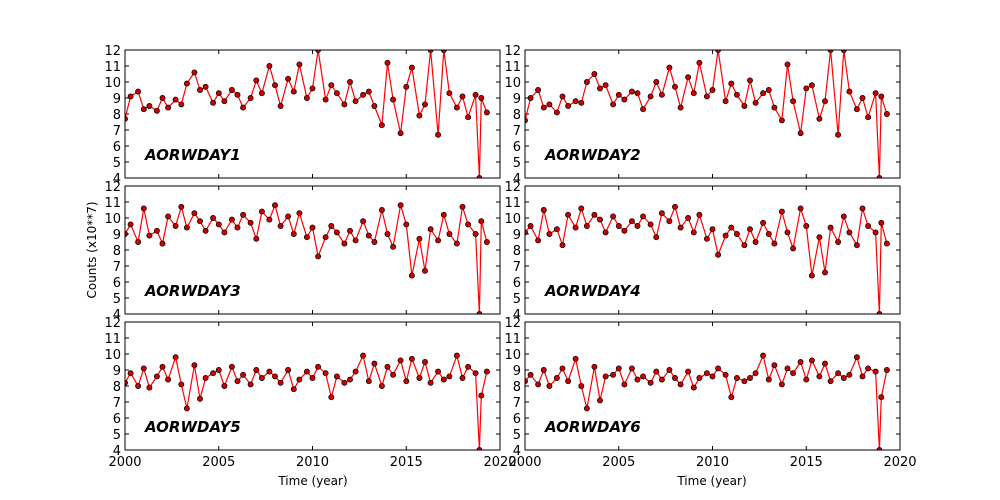 This screenshot has width=1000, height=500. I want to click on plot-frame, so click(712, 386).